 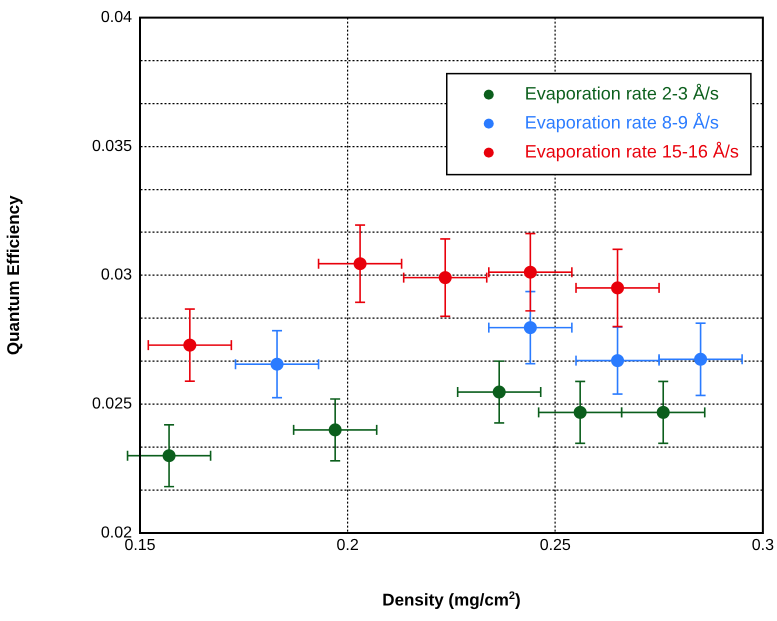 What do you see at coordinates (763, 545) in the screenshot?
I see `x-tick-label: 0.3` at bounding box center [763, 545].